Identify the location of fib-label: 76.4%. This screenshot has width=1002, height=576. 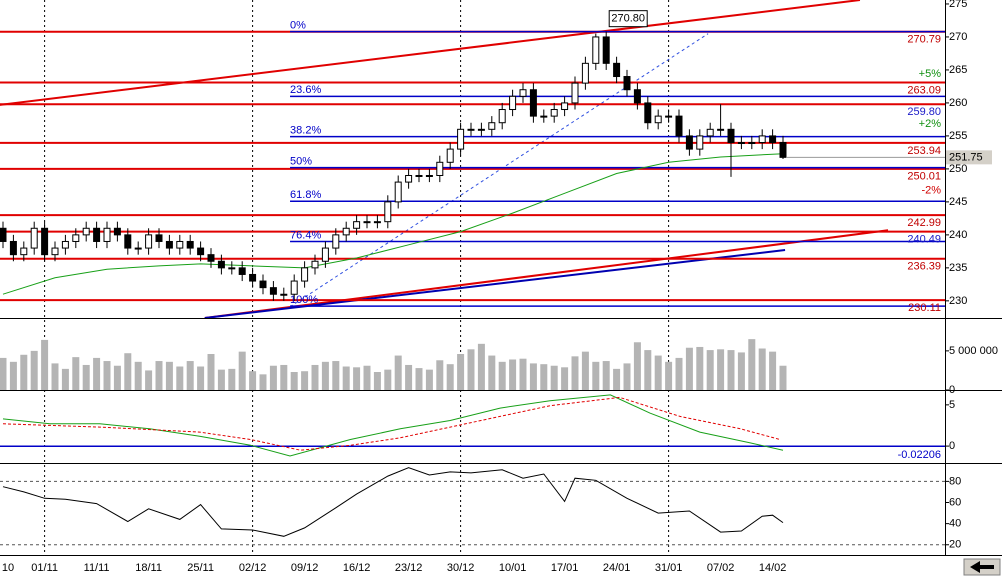
(305, 235).